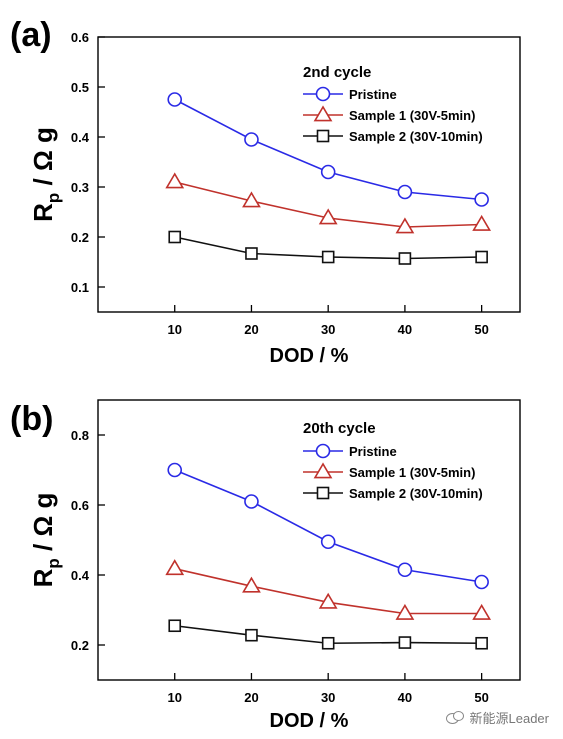  I want to click on panel-label: (b), so click(31, 419).